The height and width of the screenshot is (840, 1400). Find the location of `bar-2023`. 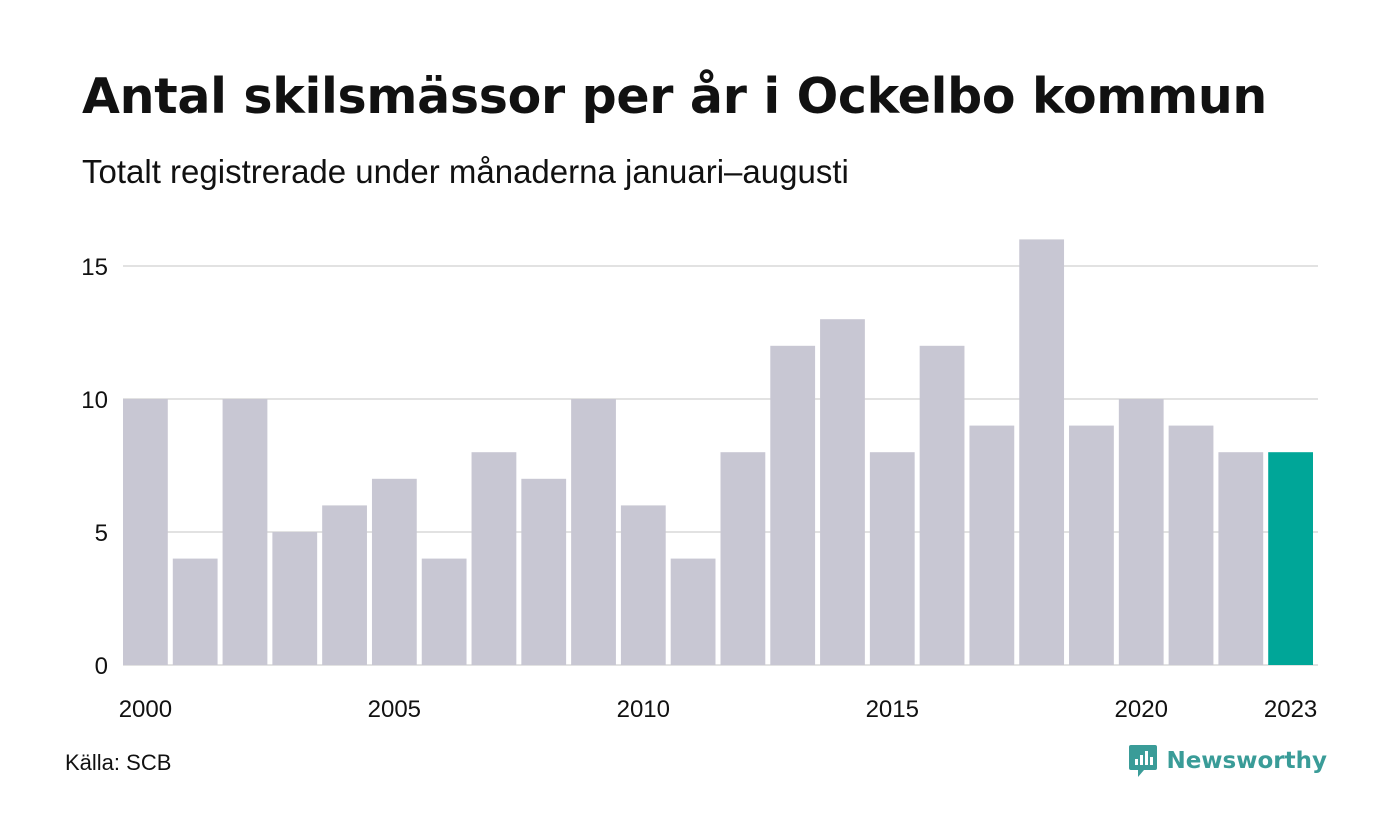

bar-2023 is located at coordinates (1290, 558).